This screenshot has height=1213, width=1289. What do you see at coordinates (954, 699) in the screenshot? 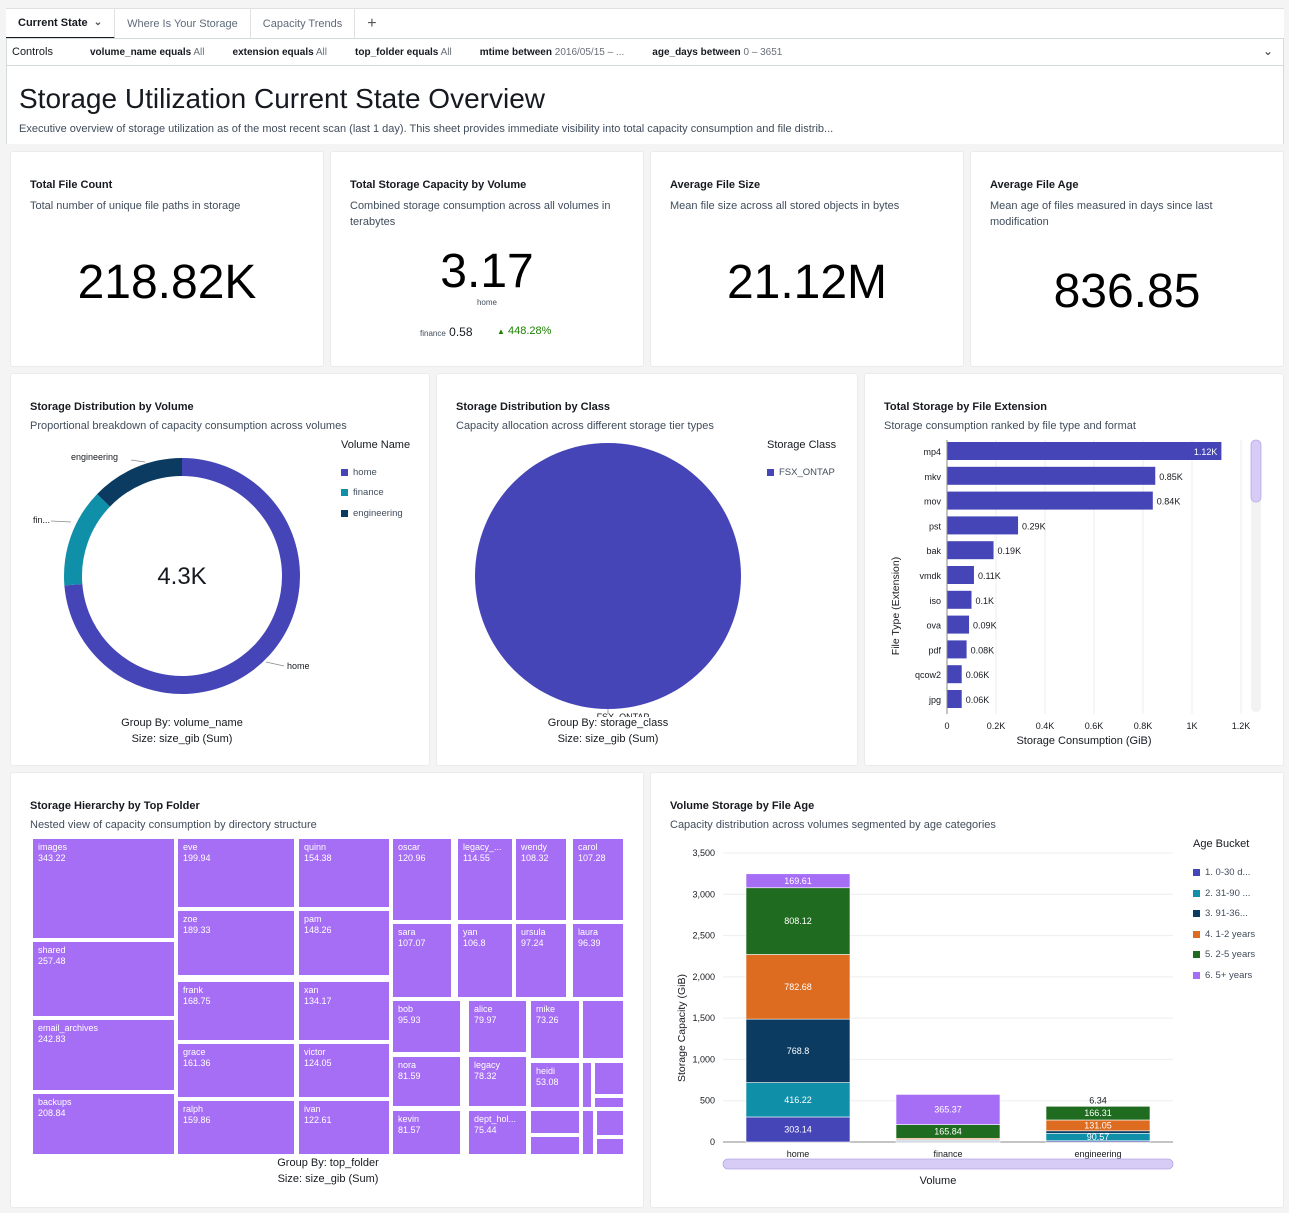
I see `bar-jpg` at bounding box center [954, 699].